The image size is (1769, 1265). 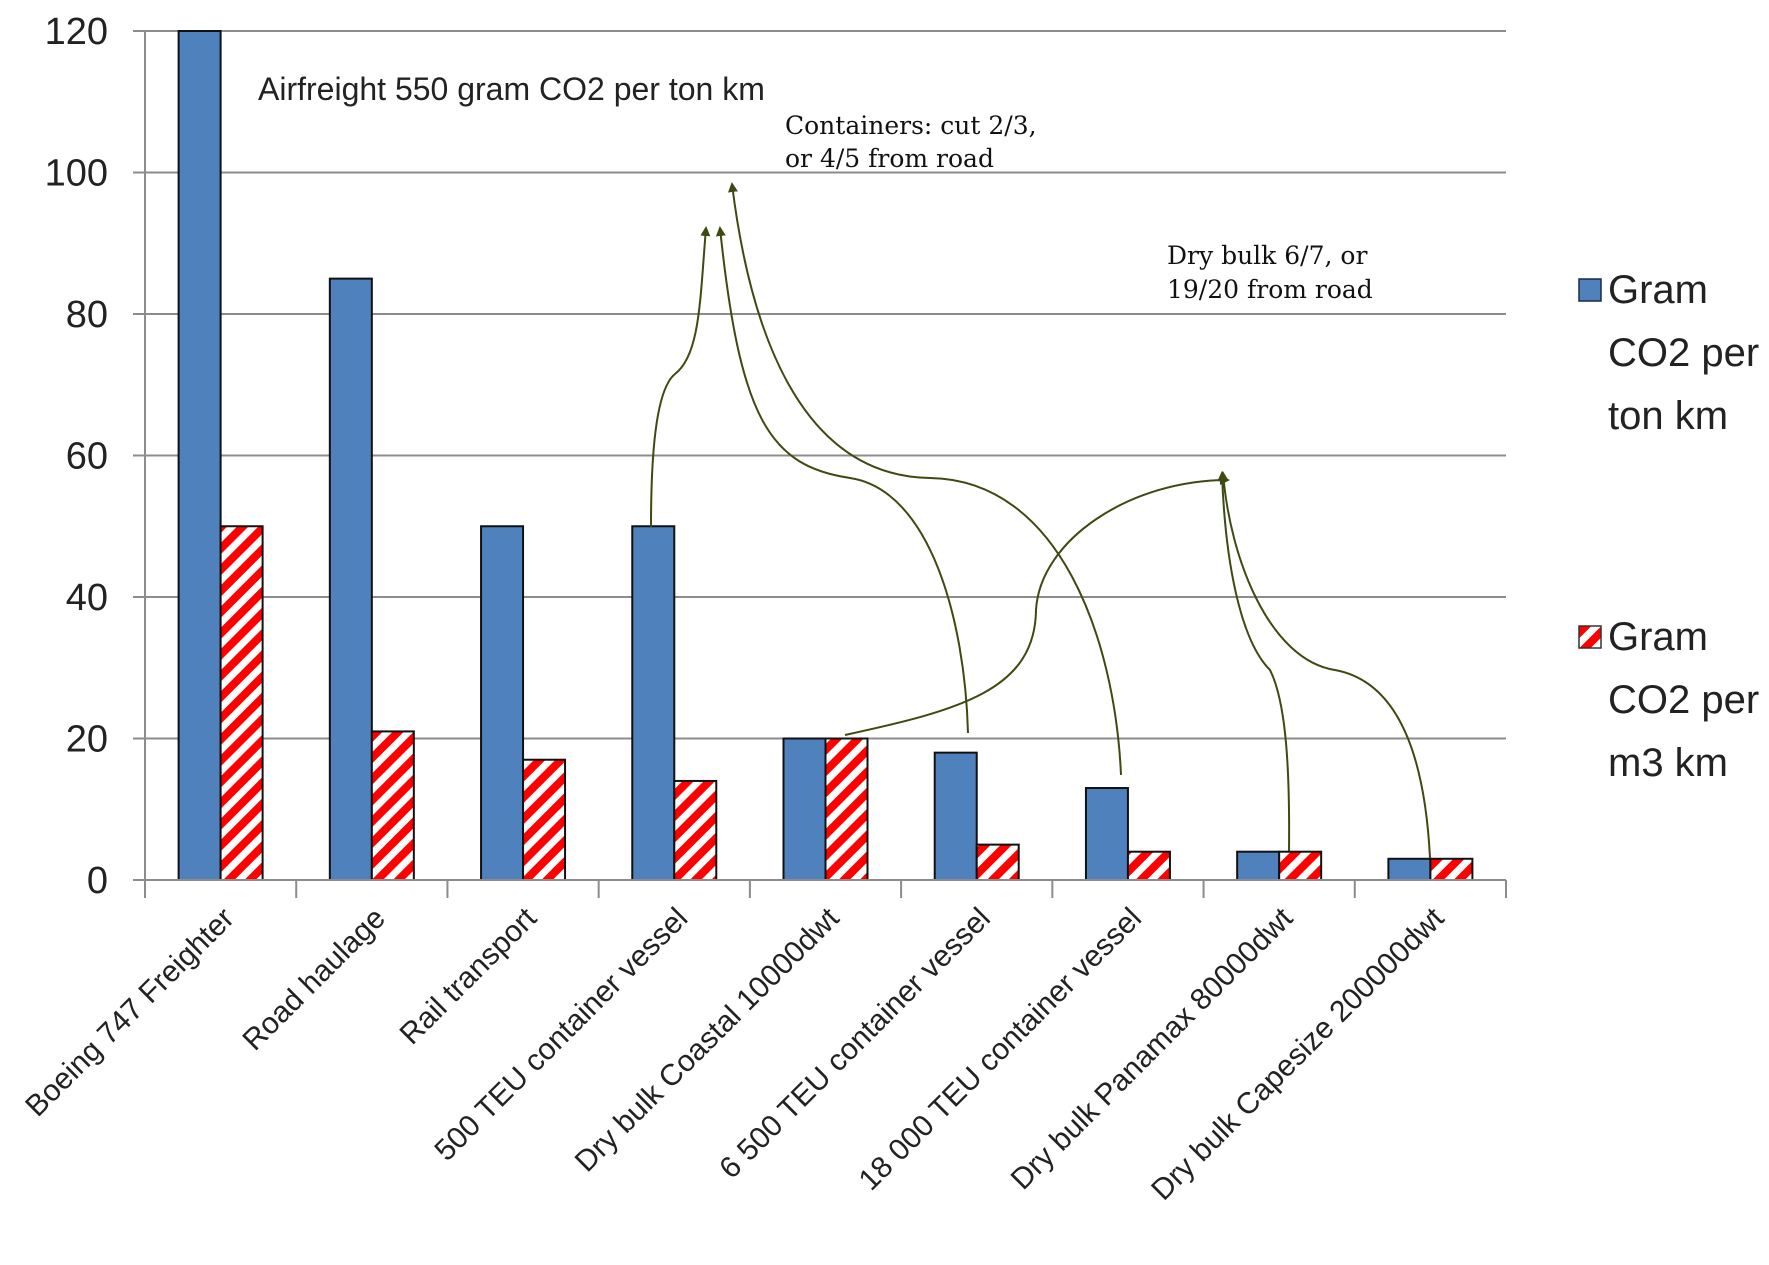 What do you see at coordinates (87, 598) in the screenshot?
I see `y-tick-label: 40` at bounding box center [87, 598].